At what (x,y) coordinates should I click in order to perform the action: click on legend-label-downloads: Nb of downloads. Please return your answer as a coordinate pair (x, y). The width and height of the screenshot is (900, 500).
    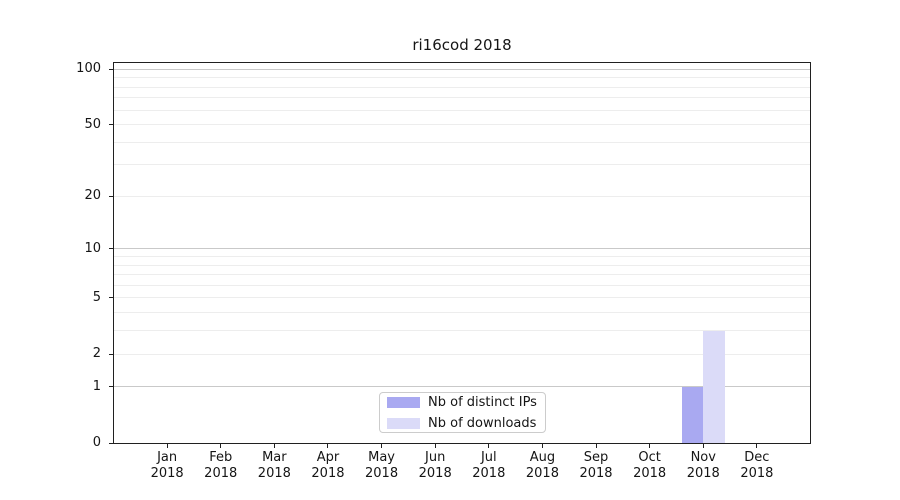
    Looking at the image, I should click on (482, 423).